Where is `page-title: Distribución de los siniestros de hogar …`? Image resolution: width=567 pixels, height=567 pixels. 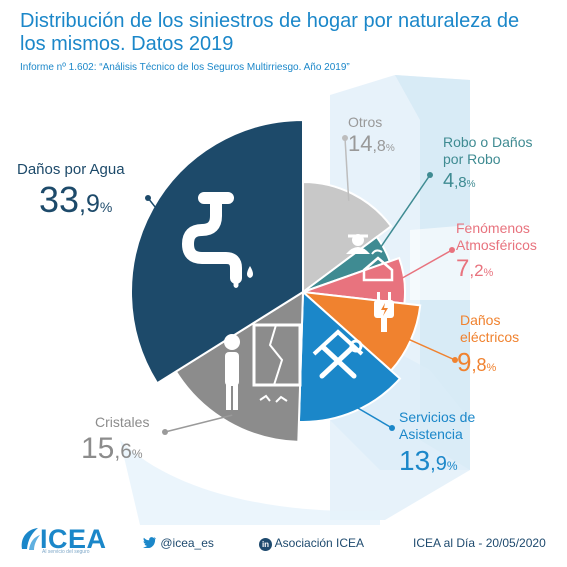
page-title: Distribución de los siniestros de hogar … is located at coordinates (270, 32).